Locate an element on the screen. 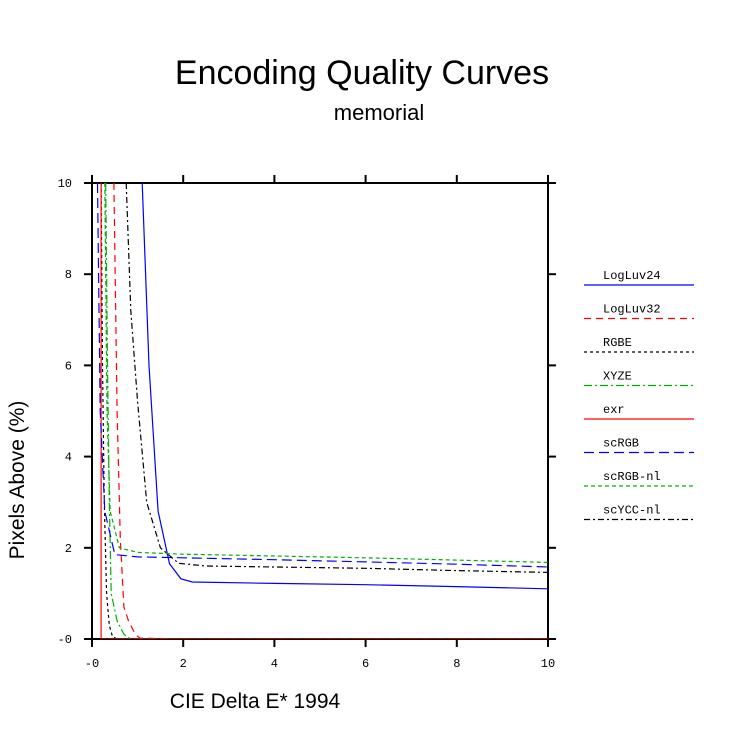  y-tick-label: 6 is located at coordinates (68, 366).